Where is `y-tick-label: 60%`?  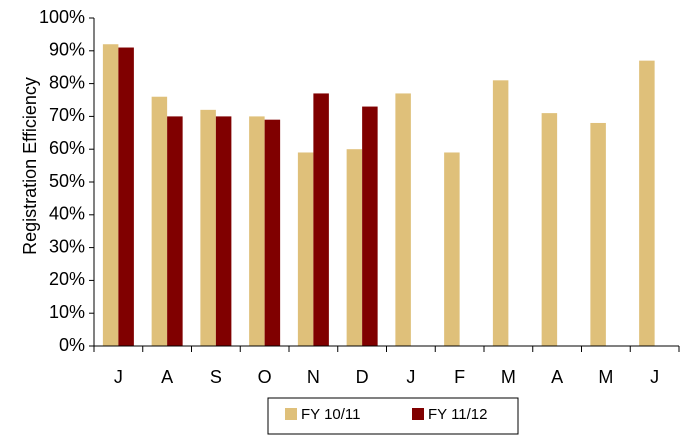 y-tick-label: 60% is located at coordinates (67, 148).